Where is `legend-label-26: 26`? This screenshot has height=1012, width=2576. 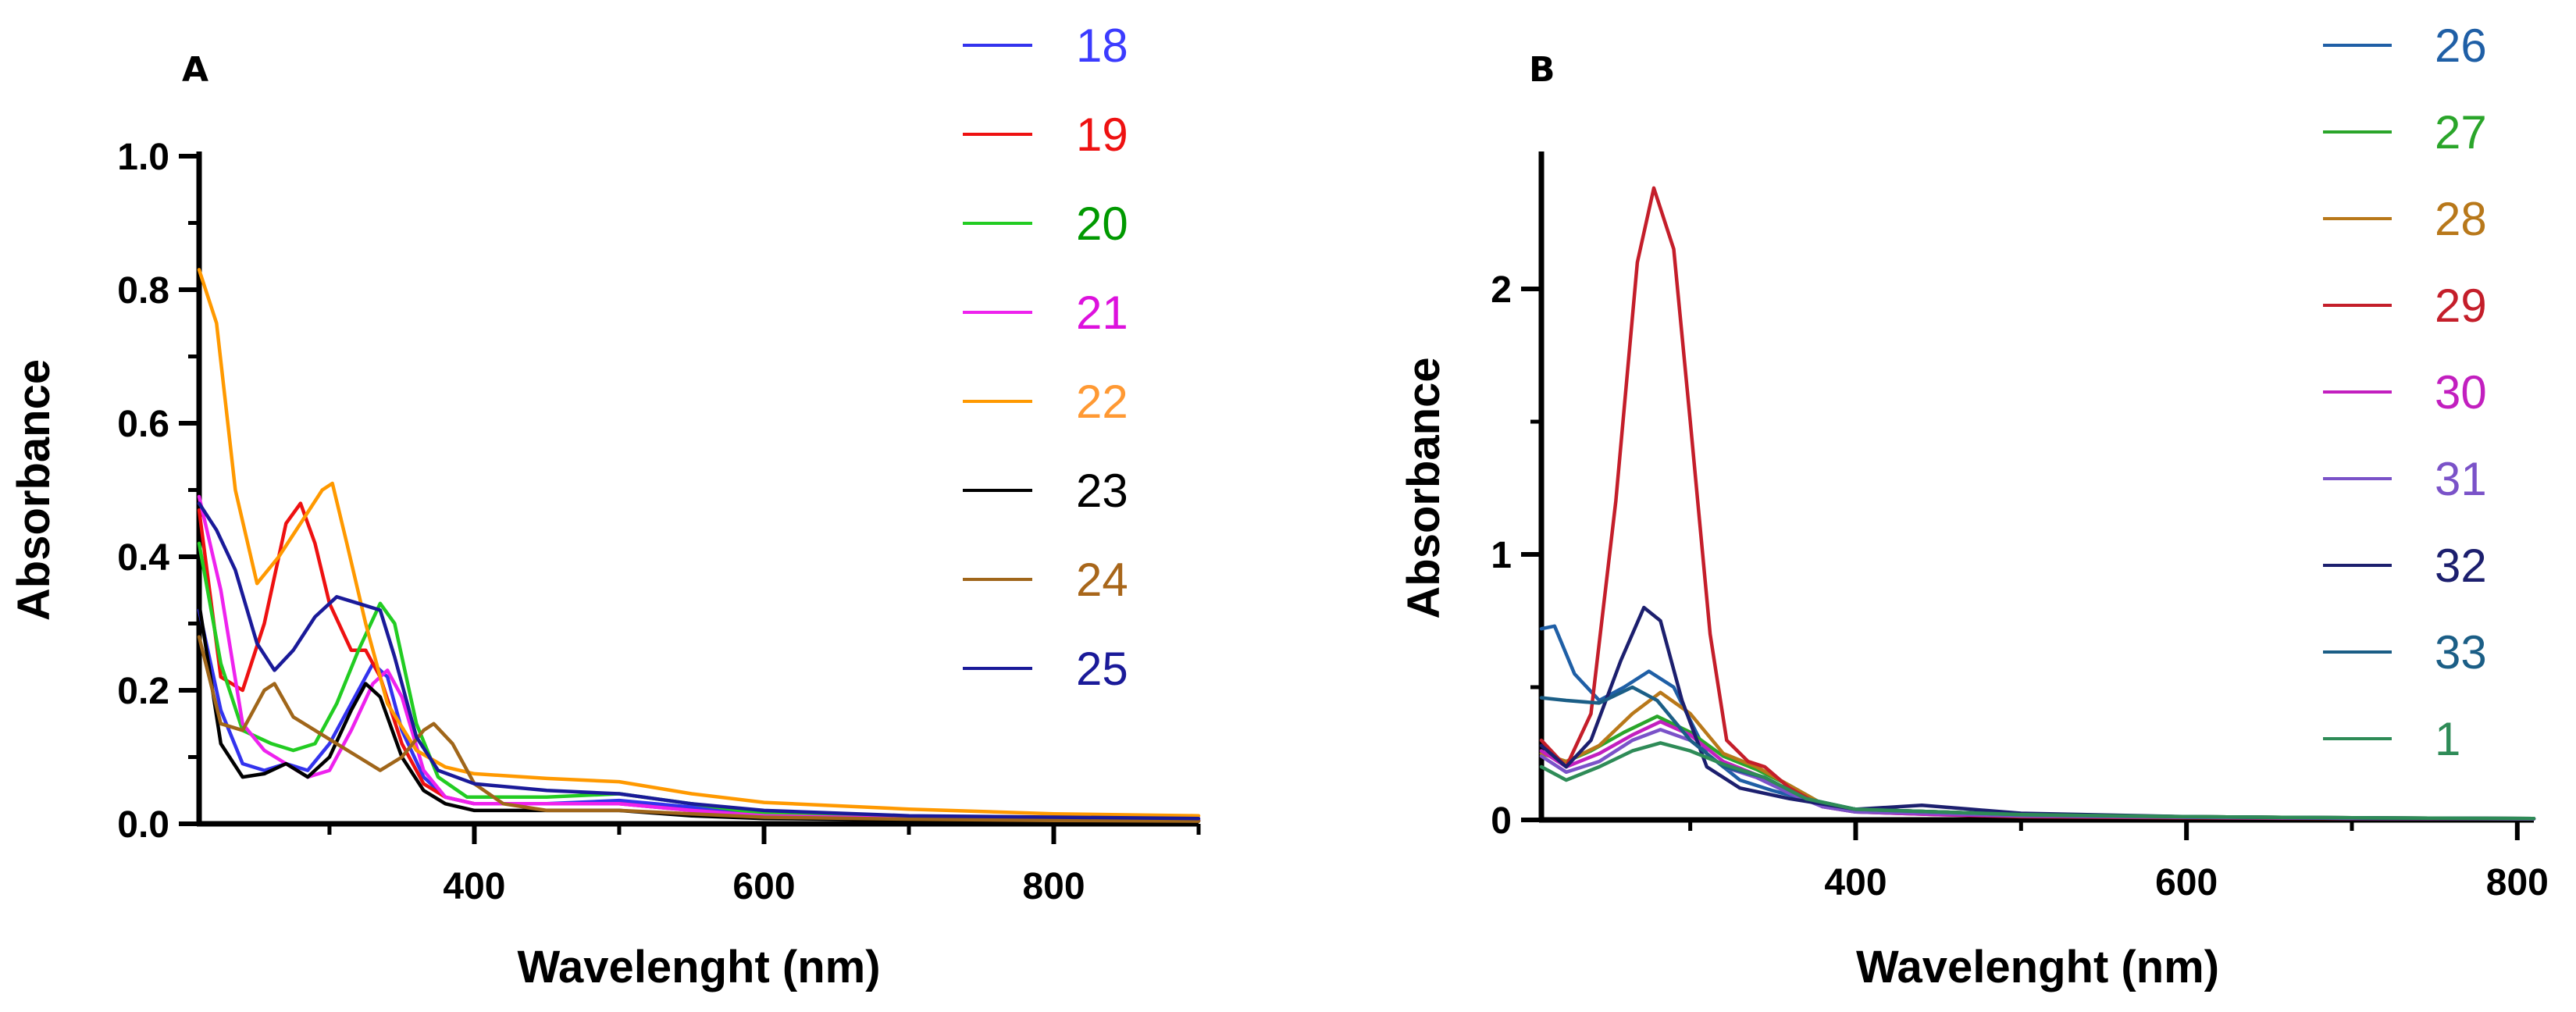
legend-label-26: 26 is located at coordinates (2461, 46).